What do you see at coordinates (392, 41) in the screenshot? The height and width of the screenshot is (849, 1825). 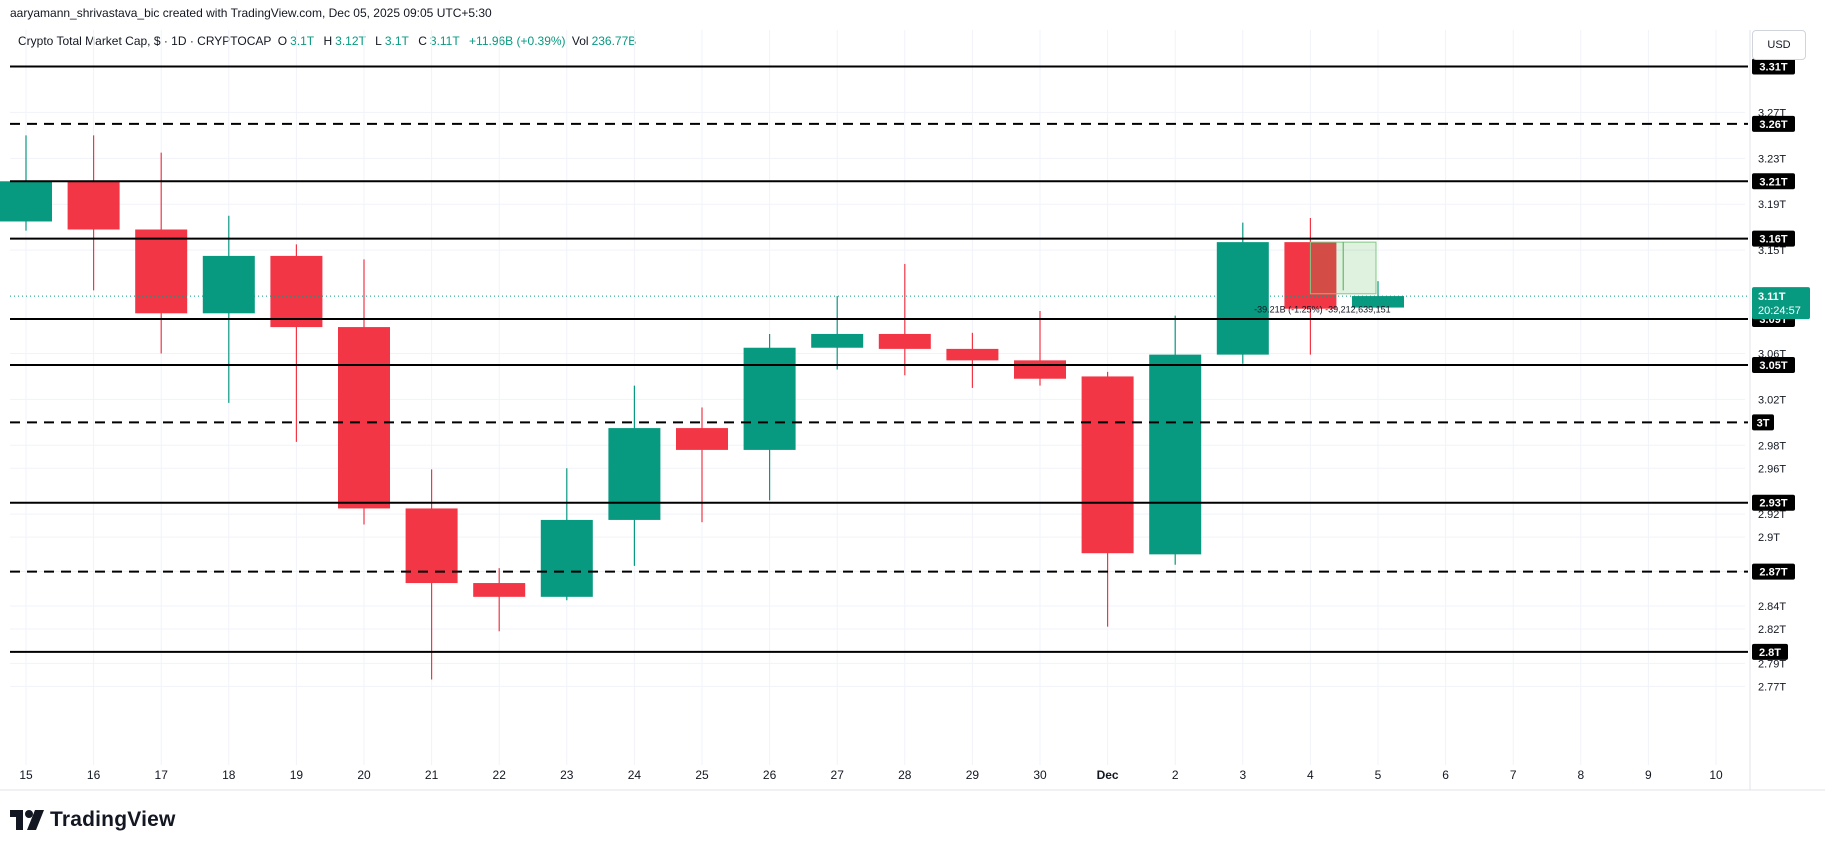 I see `low-value: L 3.1T` at bounding box center [392, 41].